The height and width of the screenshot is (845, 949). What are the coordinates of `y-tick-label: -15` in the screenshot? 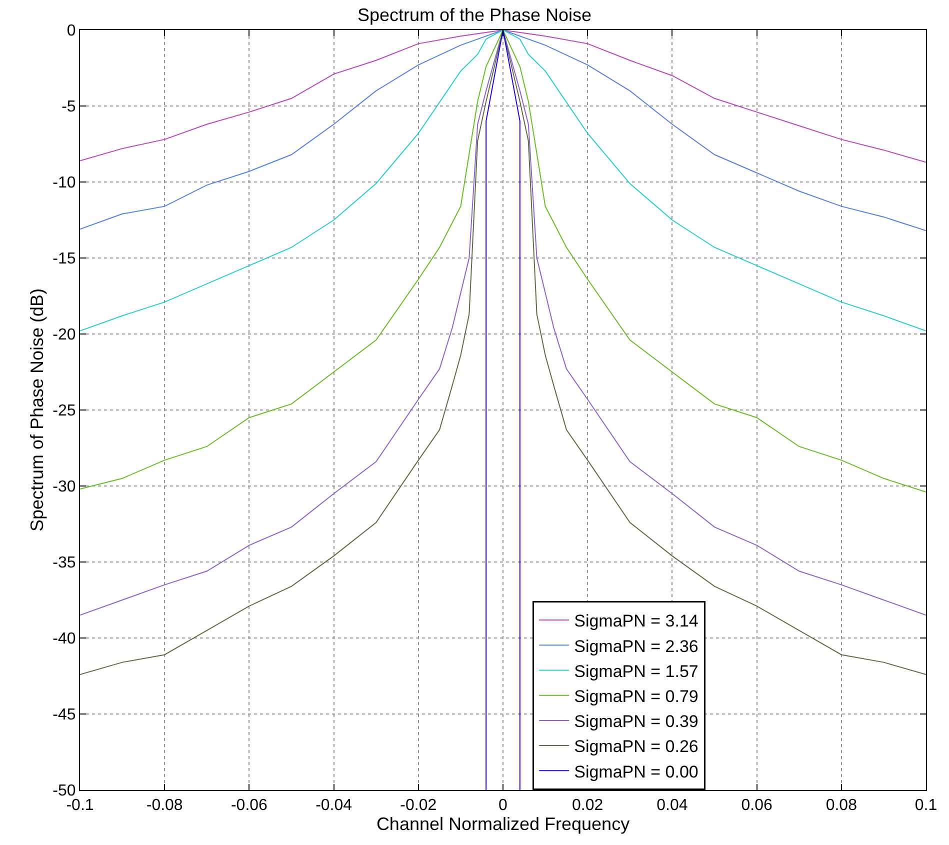 It's located at (64, 259).